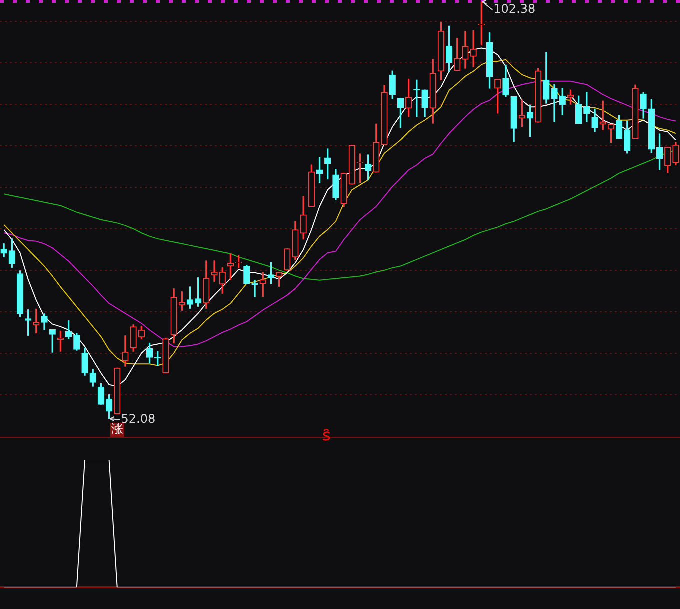 The image size is (680, 609). Describe the element at coordinates (515, 9) in the screenshot. I see `annotation: 102.38` at that location.